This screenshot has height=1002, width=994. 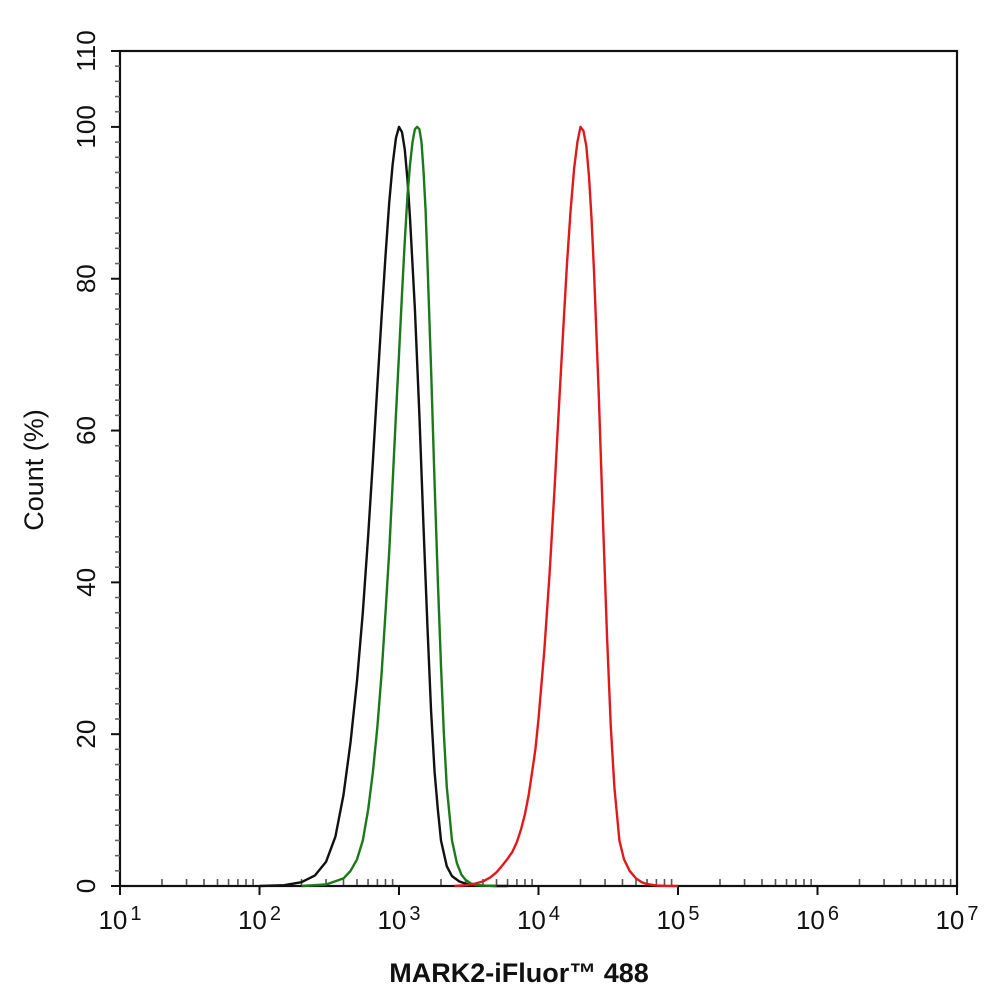 What do you see at coordinates (86, 886) in the screenshot?
I see `y-tick-label: 0` at bounding box center [86, 886].